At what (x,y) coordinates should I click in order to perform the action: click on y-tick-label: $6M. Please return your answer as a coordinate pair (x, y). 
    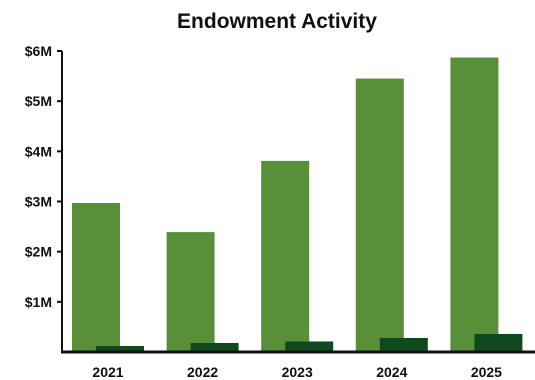
    Looking at the image, I should click on (38, 51).